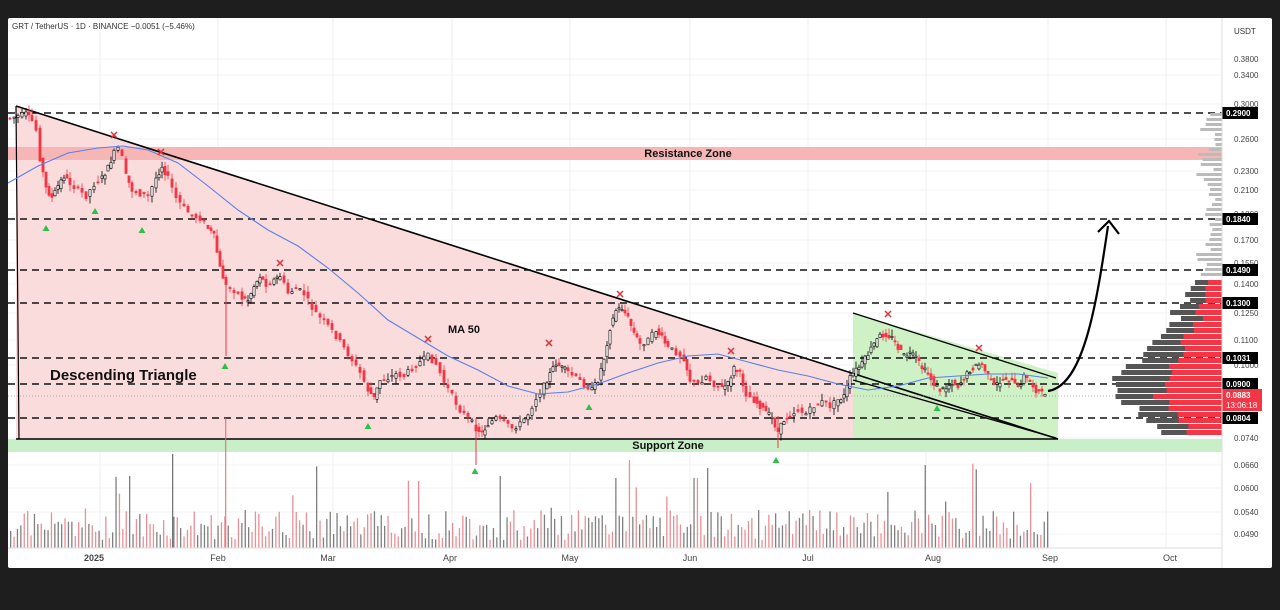 The height and width of the screenshot is (610, 1280). I want to click on wedge-upper-line, so click(954, 345).